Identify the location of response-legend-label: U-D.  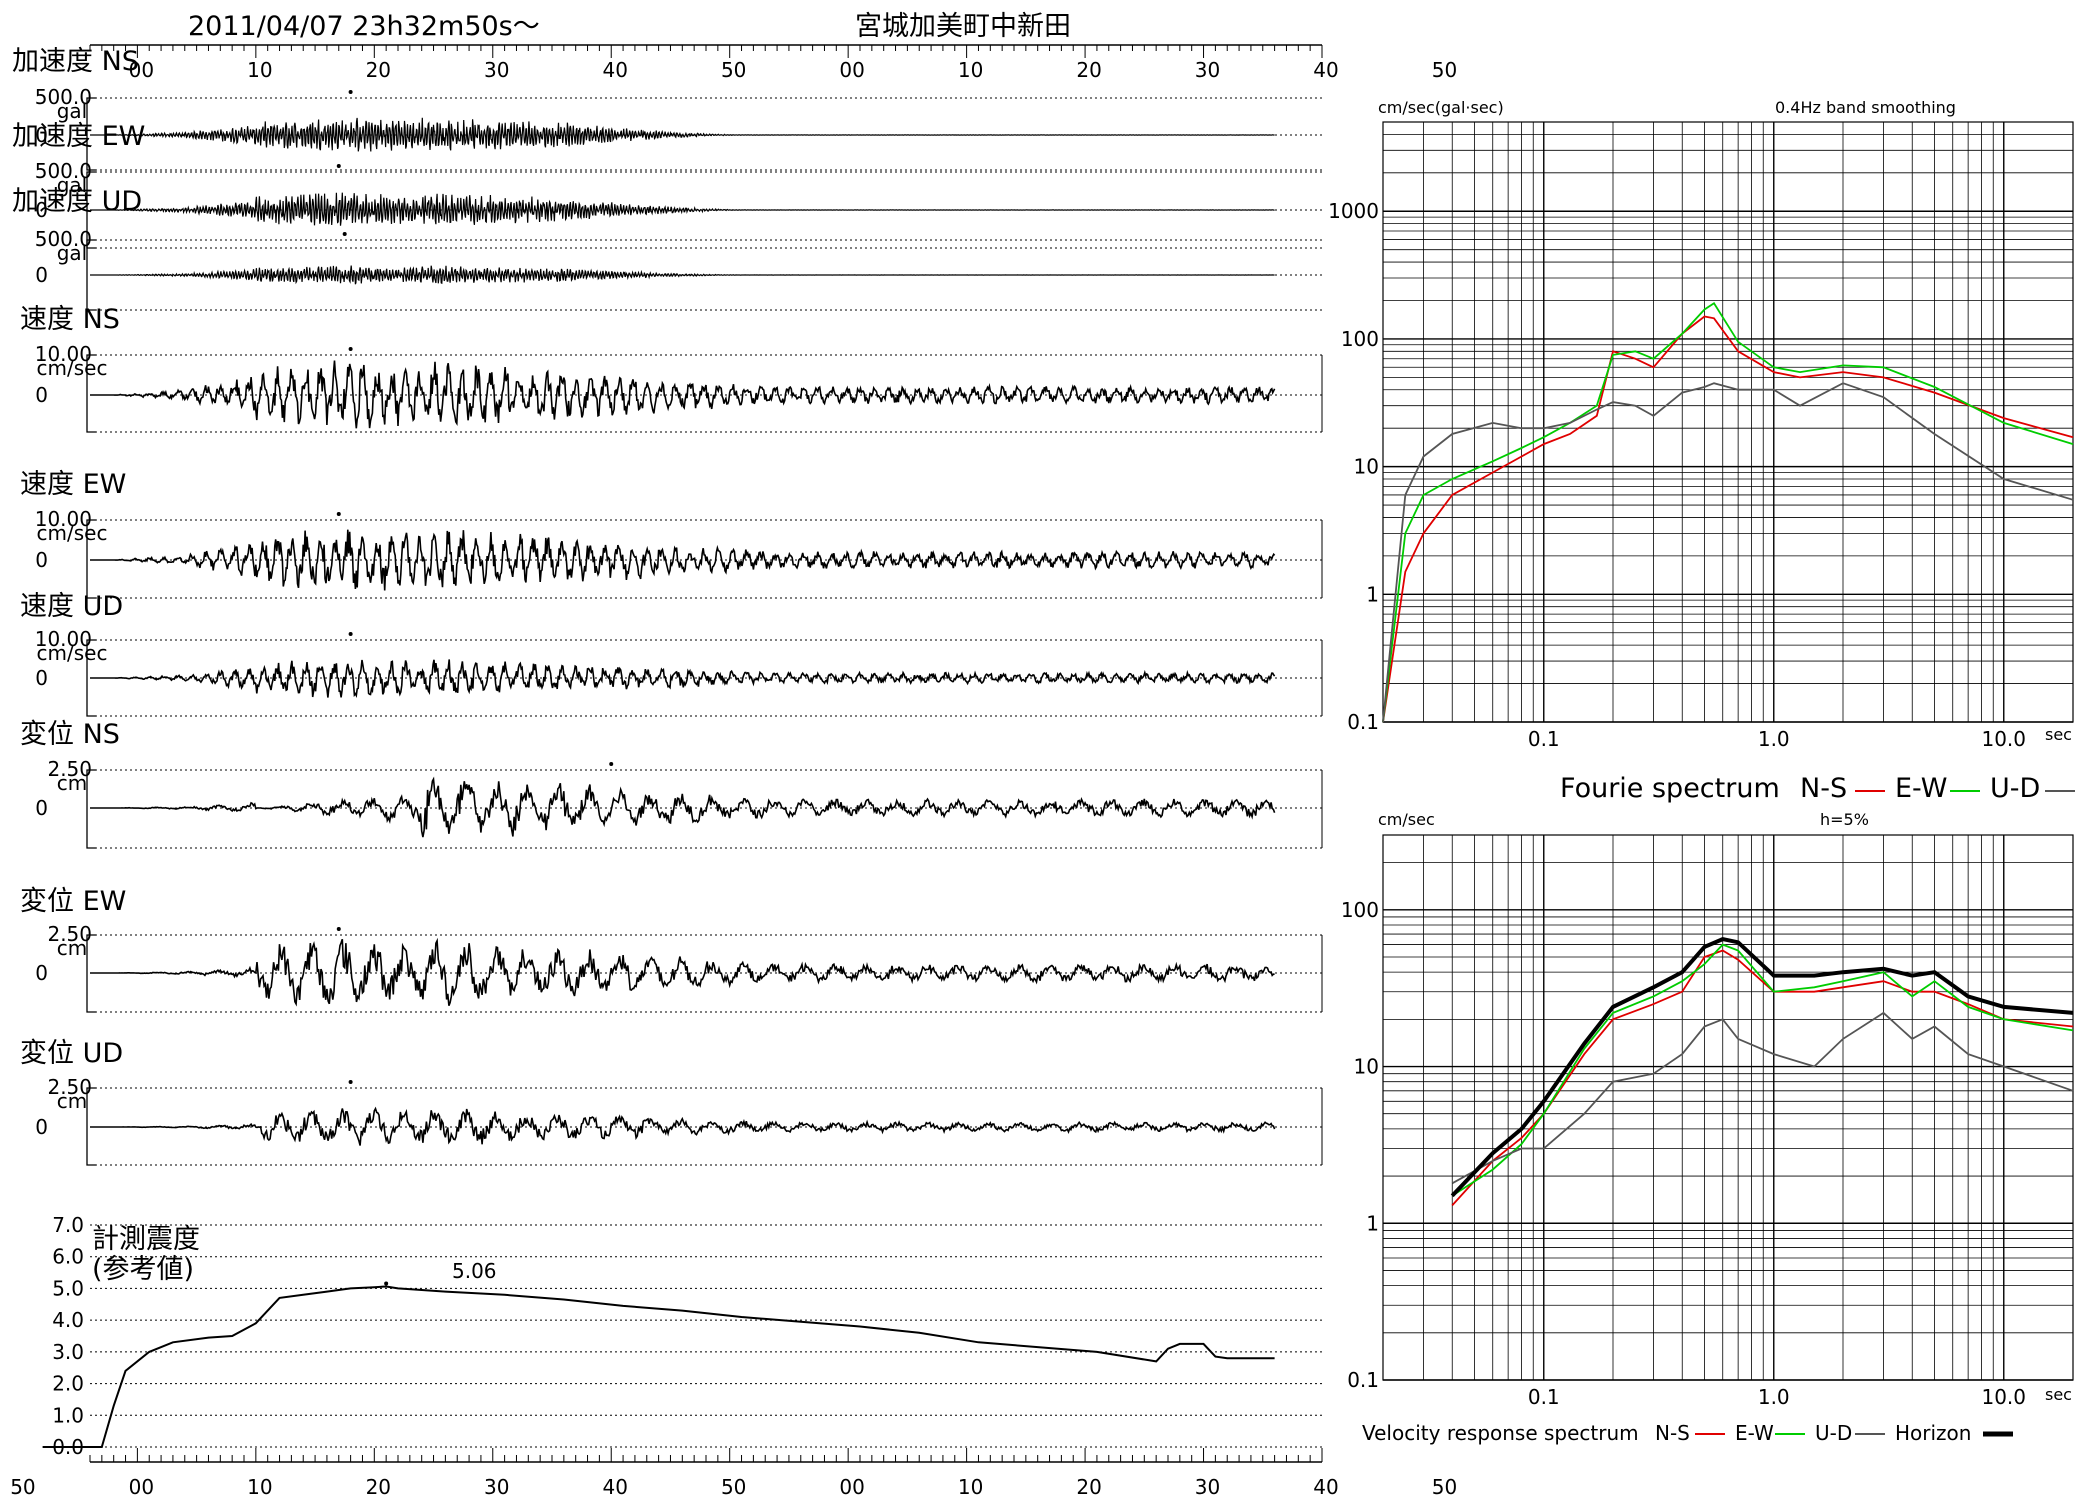
(1833, 1433).